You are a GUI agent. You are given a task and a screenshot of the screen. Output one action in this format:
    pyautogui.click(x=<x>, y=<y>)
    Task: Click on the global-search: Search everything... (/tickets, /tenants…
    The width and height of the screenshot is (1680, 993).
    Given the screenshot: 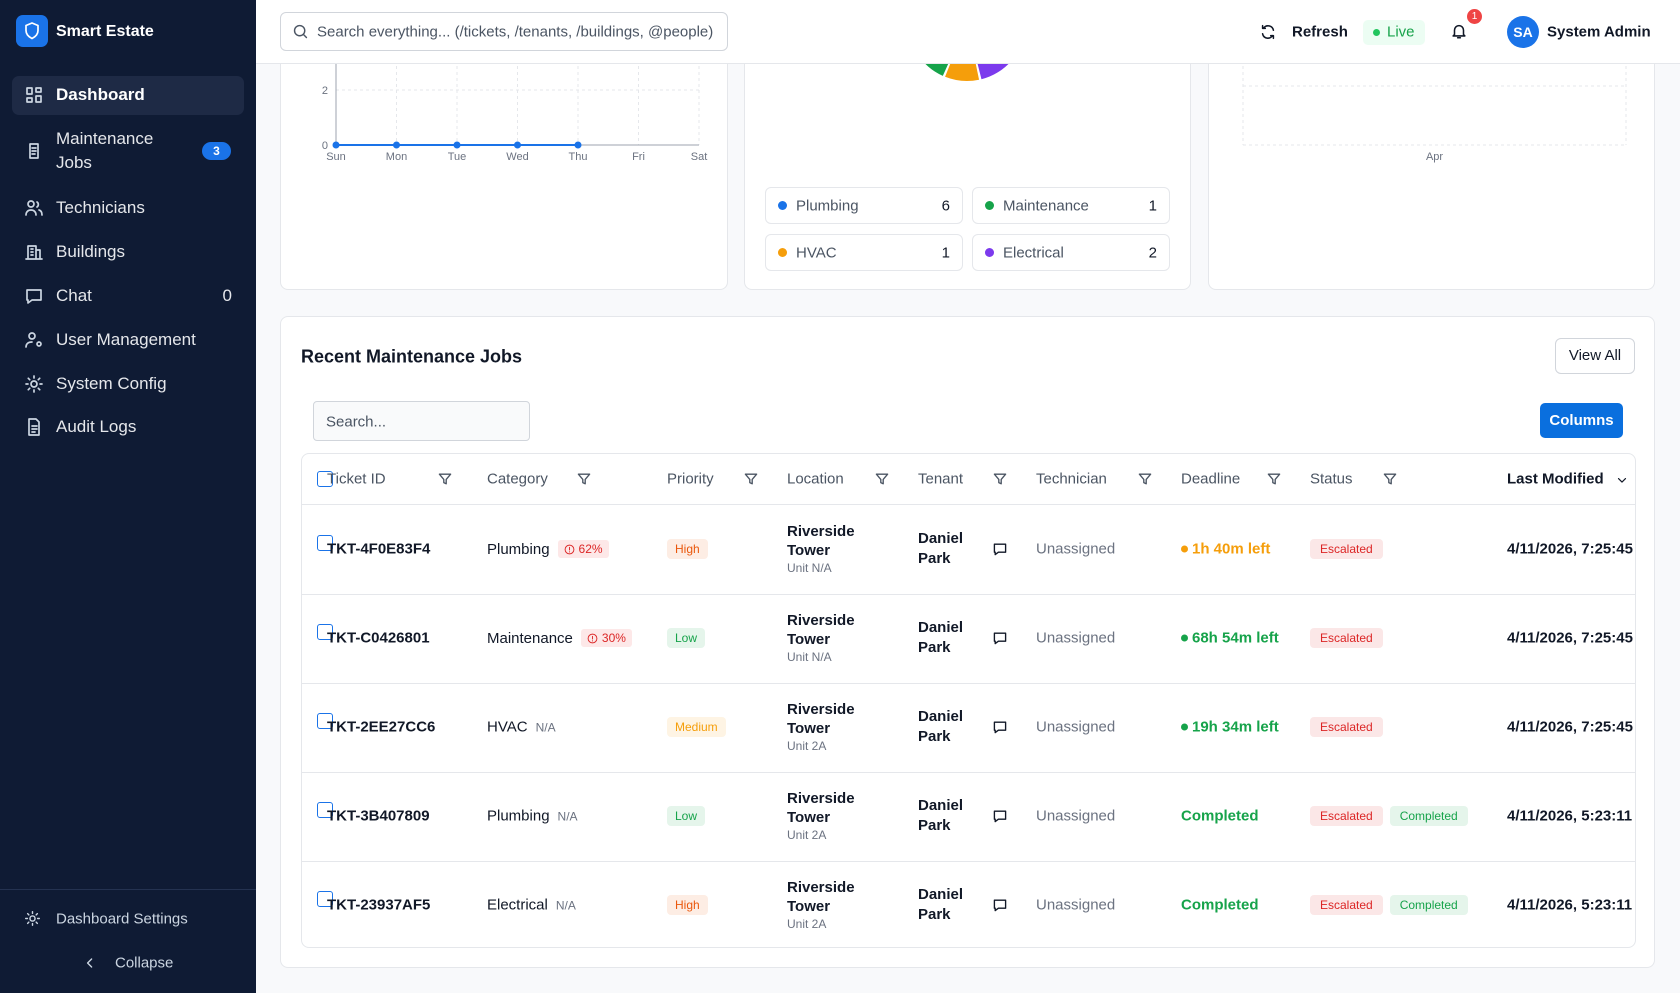 What is the action you would take?
    pyautogui.click(x=504, y=31)
    